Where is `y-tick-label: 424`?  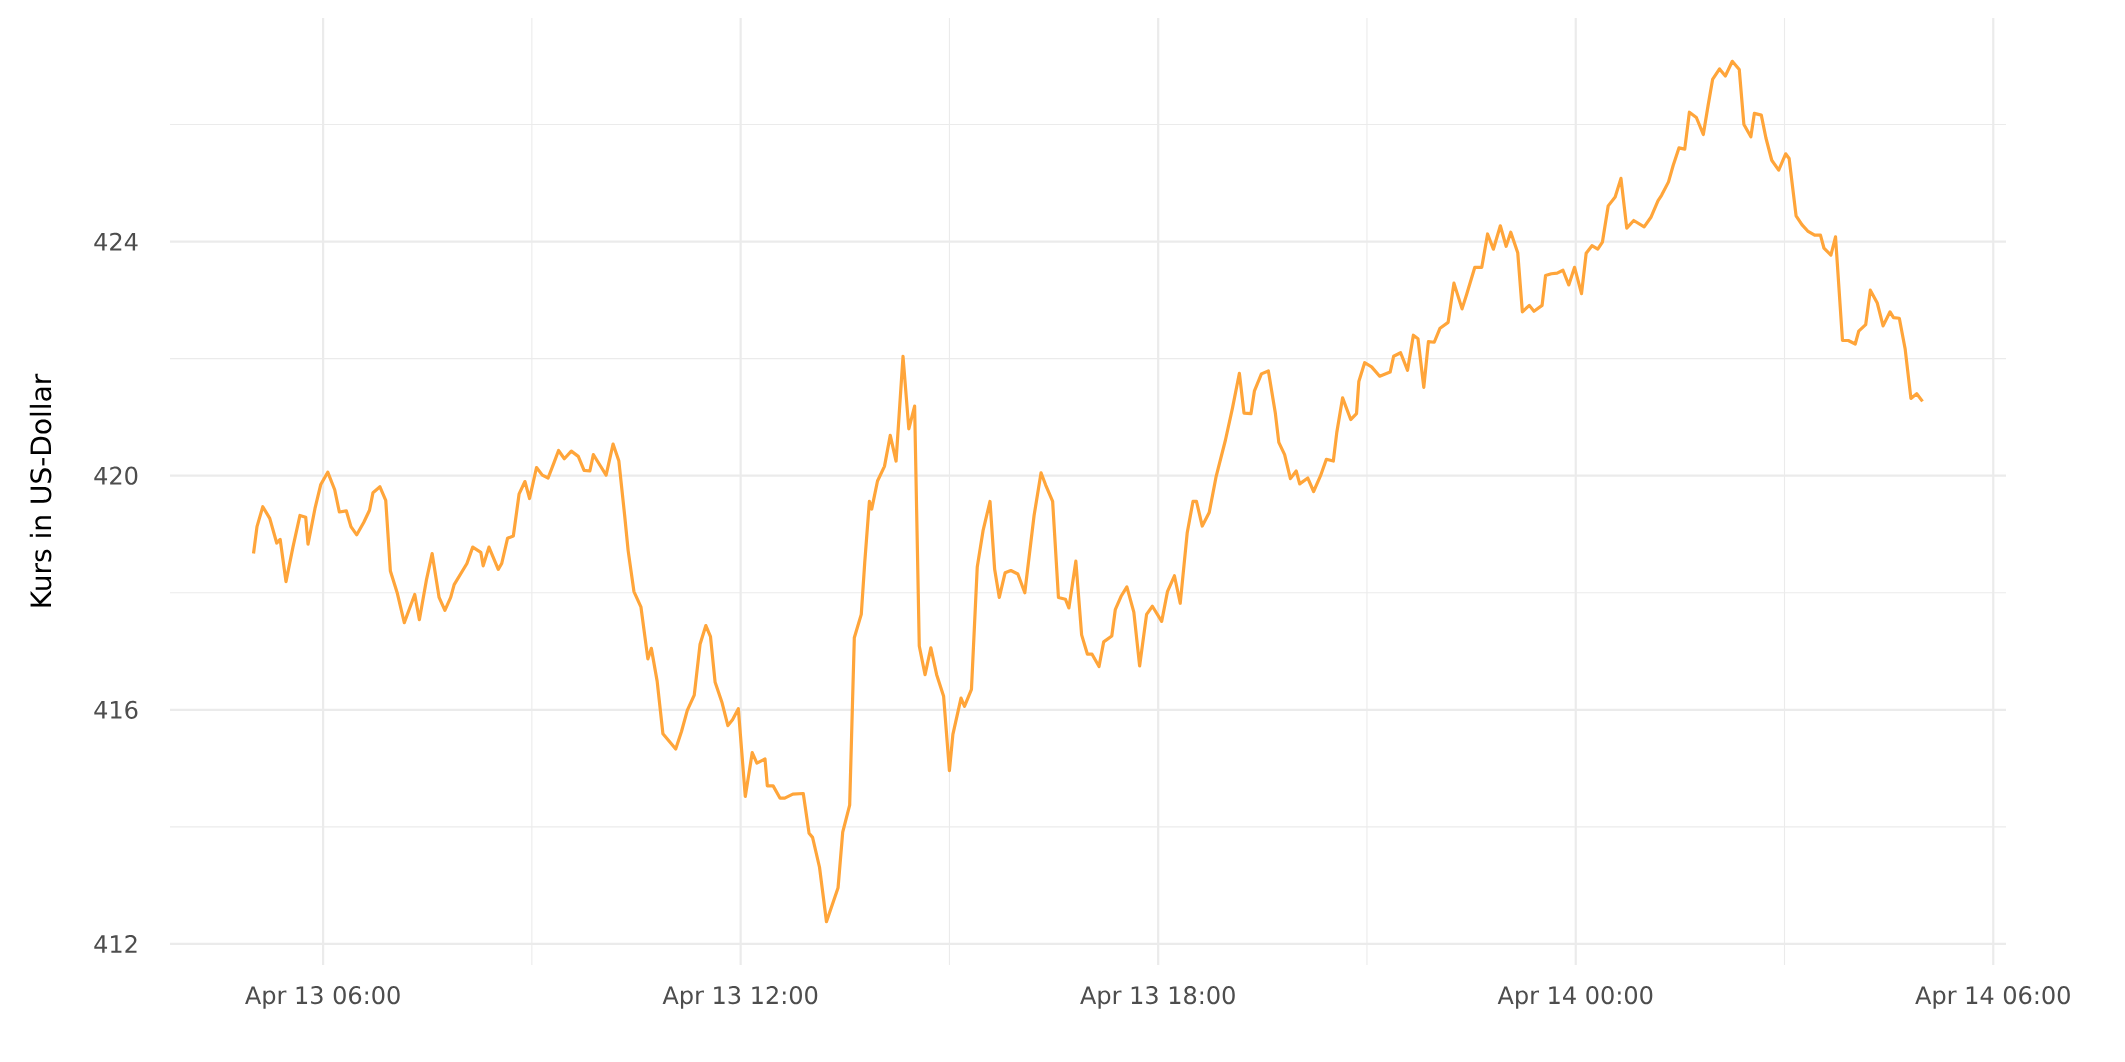
y-tick-label: 424 is located at coordinates (116, 241).